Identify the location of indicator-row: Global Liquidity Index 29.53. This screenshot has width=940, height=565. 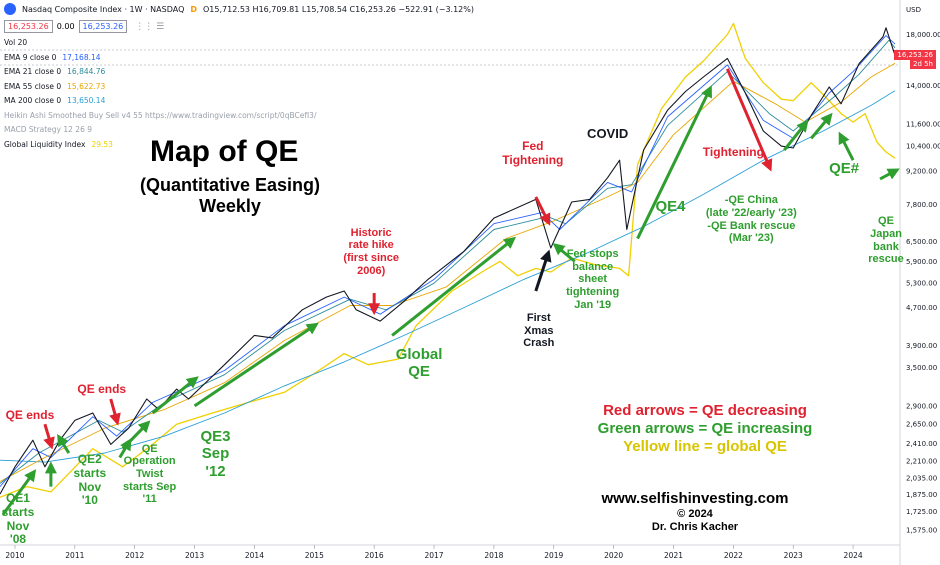
(58, 144).